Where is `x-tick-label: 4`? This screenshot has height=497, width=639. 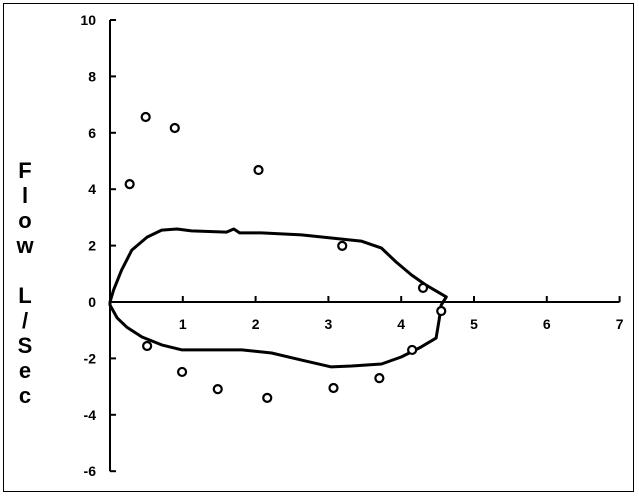
x-tick-label: 4 is located at coordinates (401, 324).